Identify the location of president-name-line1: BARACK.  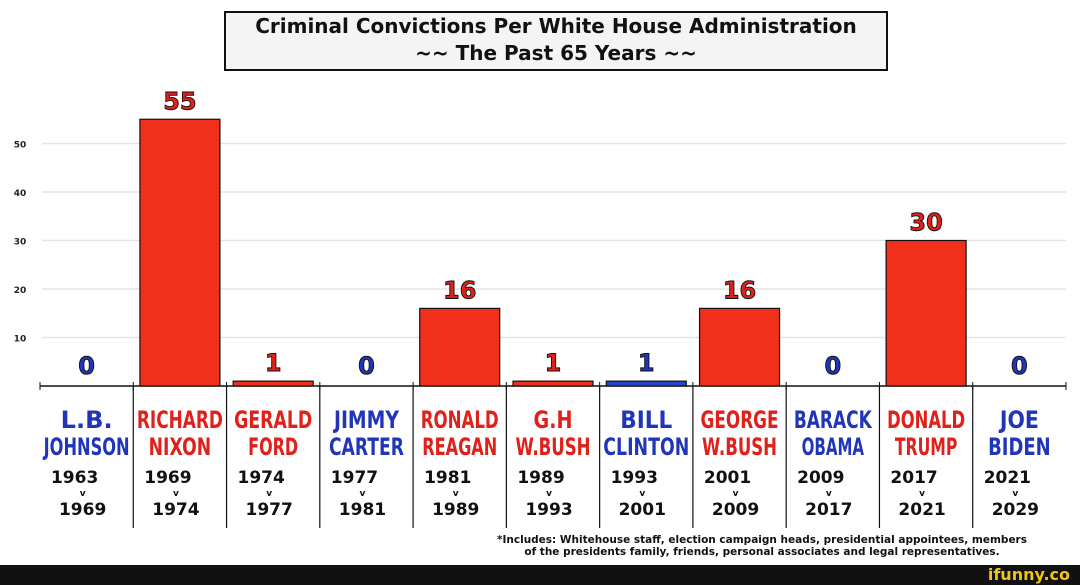
(833, 420).